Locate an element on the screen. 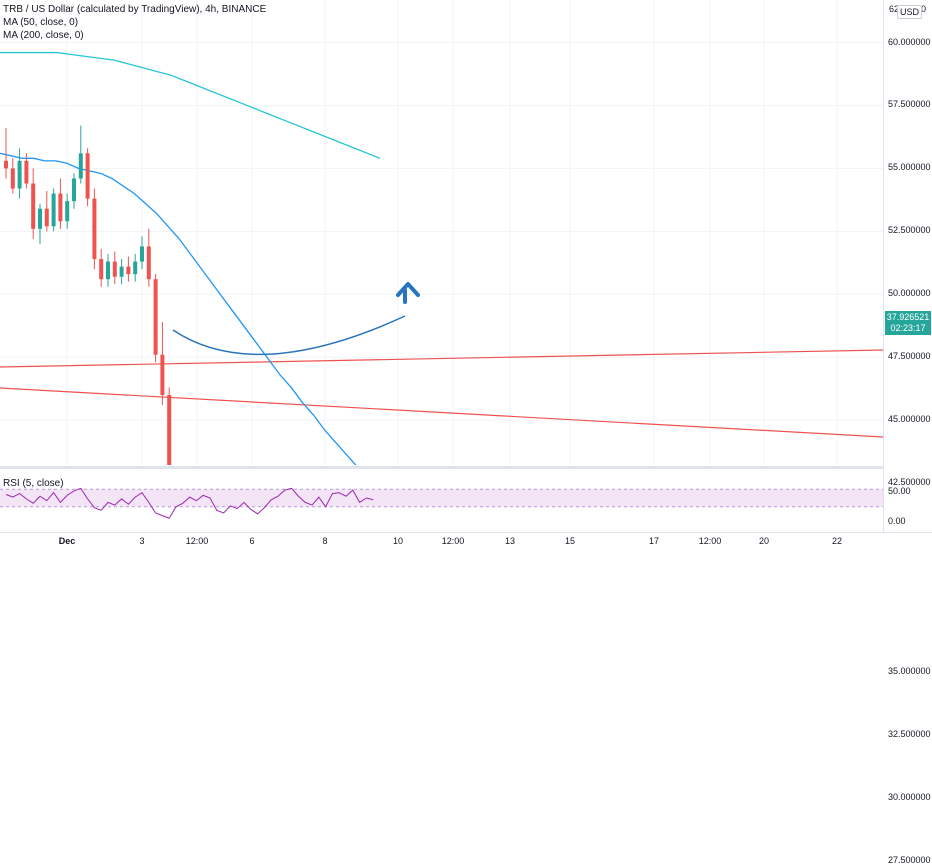  price-tick-label: 35.000000 is located at coordinates (909, 671).